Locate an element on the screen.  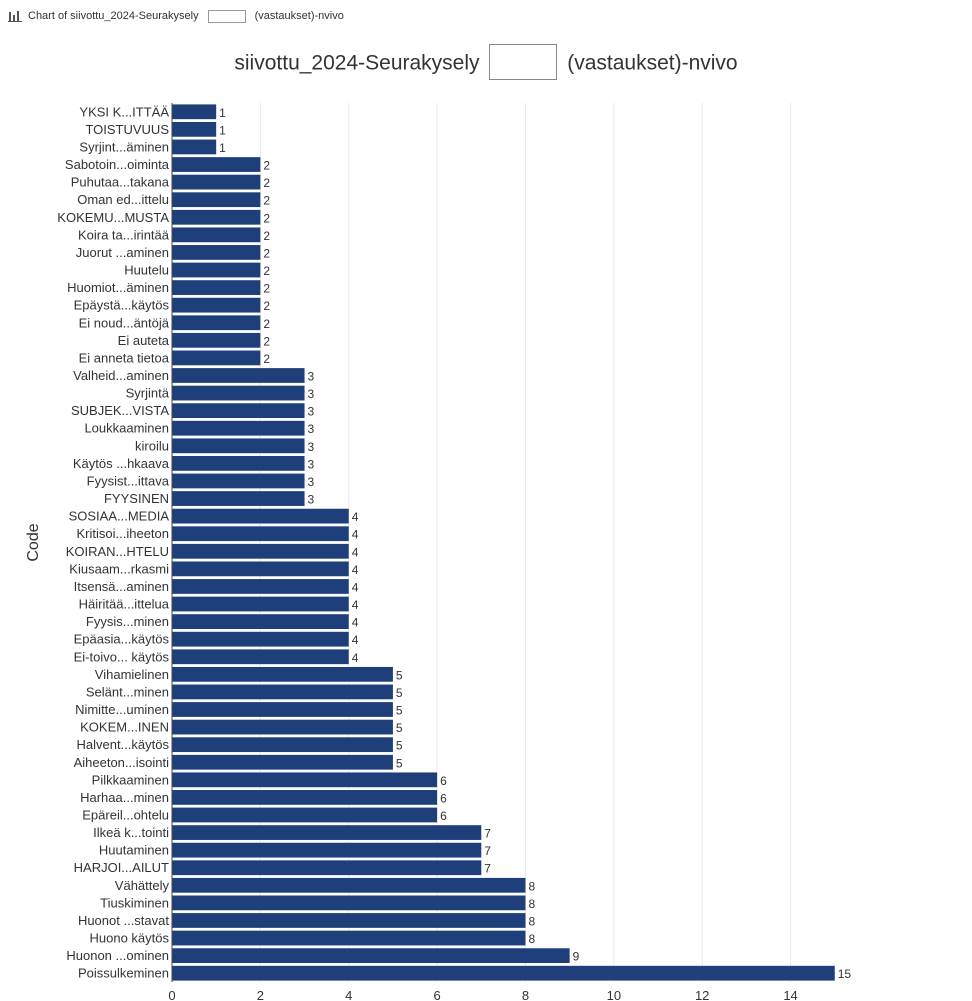
category-label: Huonon ...ominen is located at coordinates (117, 955).